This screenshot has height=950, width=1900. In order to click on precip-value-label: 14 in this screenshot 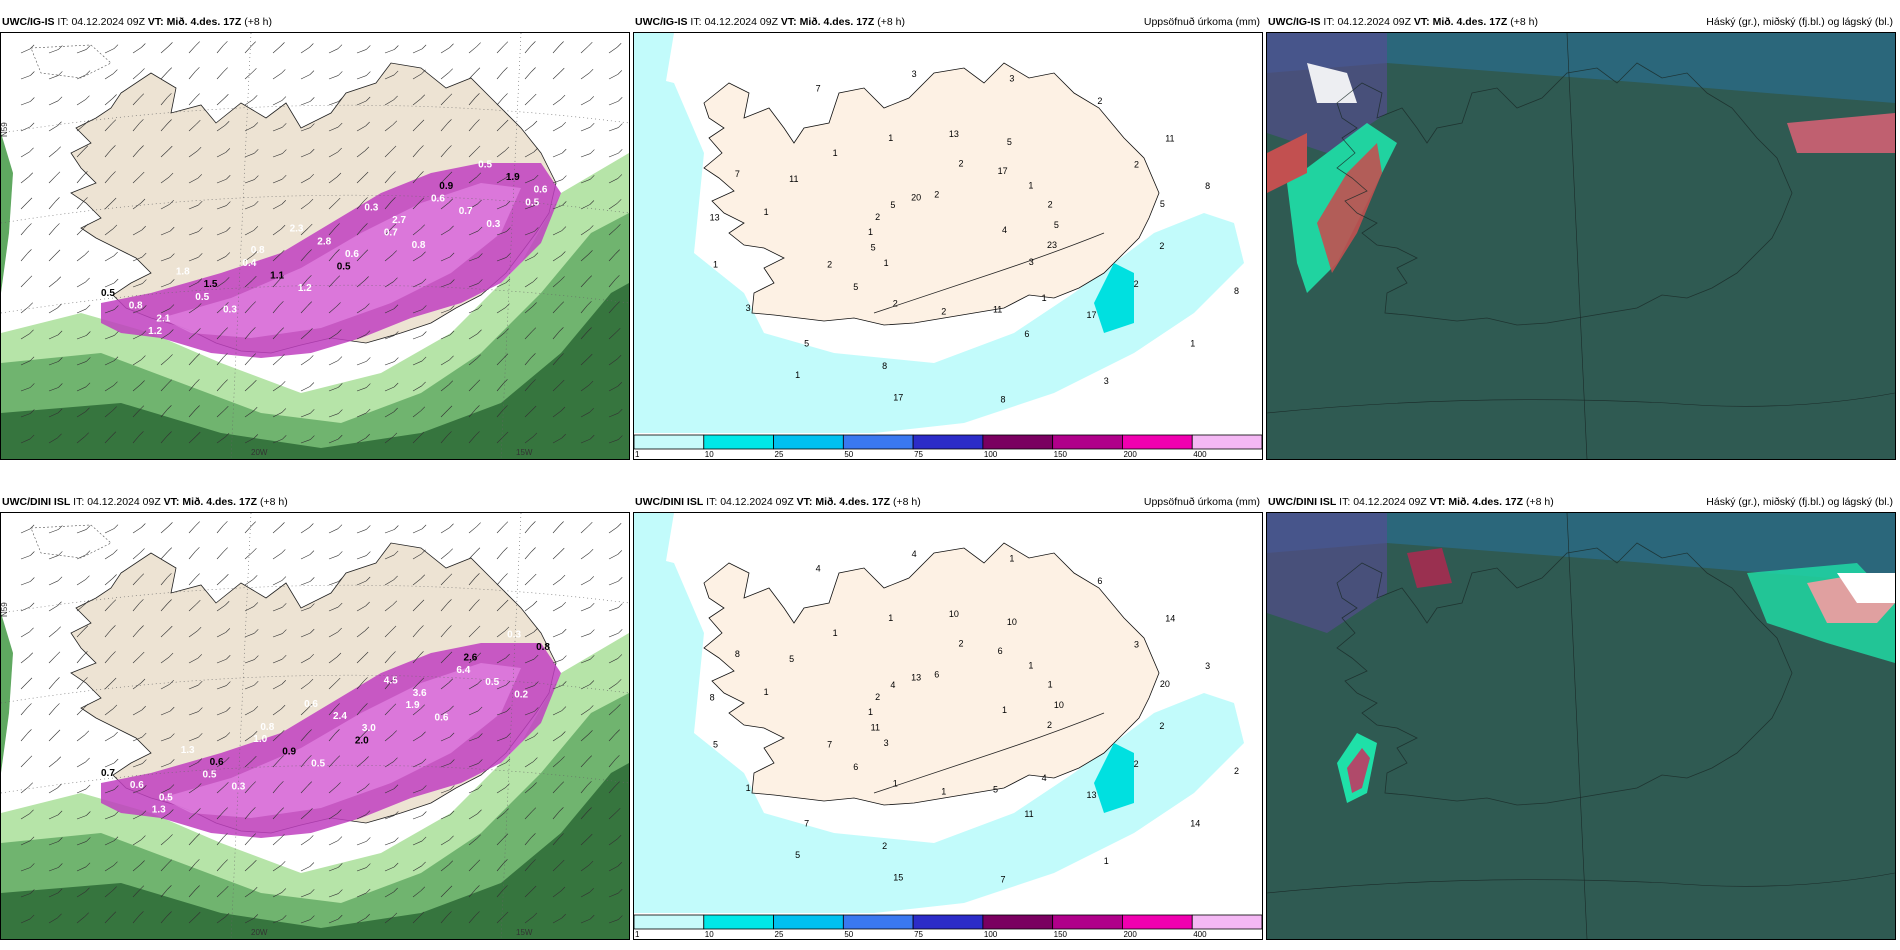, I will do `click(1195, 823)`.